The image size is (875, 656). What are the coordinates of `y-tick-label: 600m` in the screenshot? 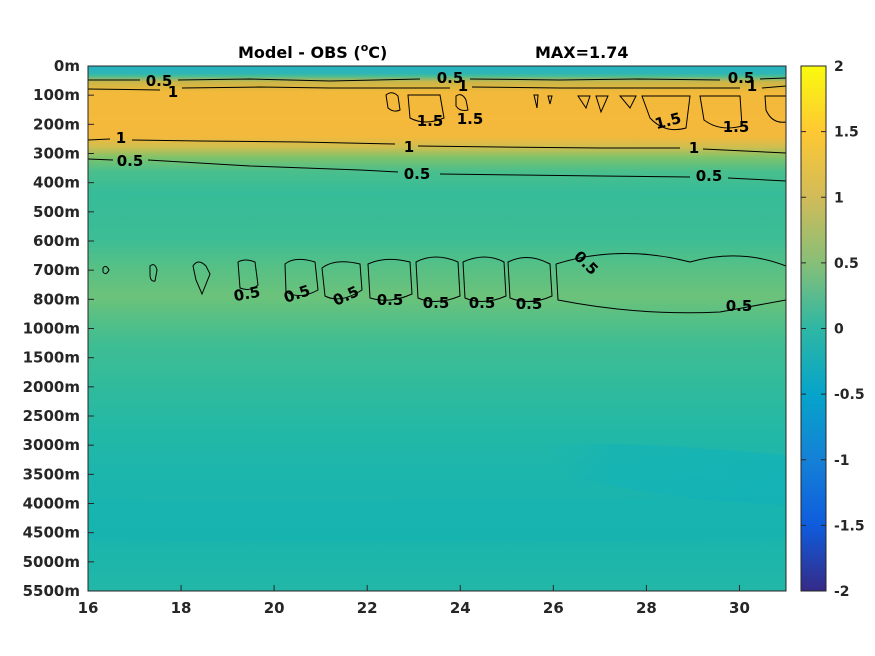 It's located at (56, 241).